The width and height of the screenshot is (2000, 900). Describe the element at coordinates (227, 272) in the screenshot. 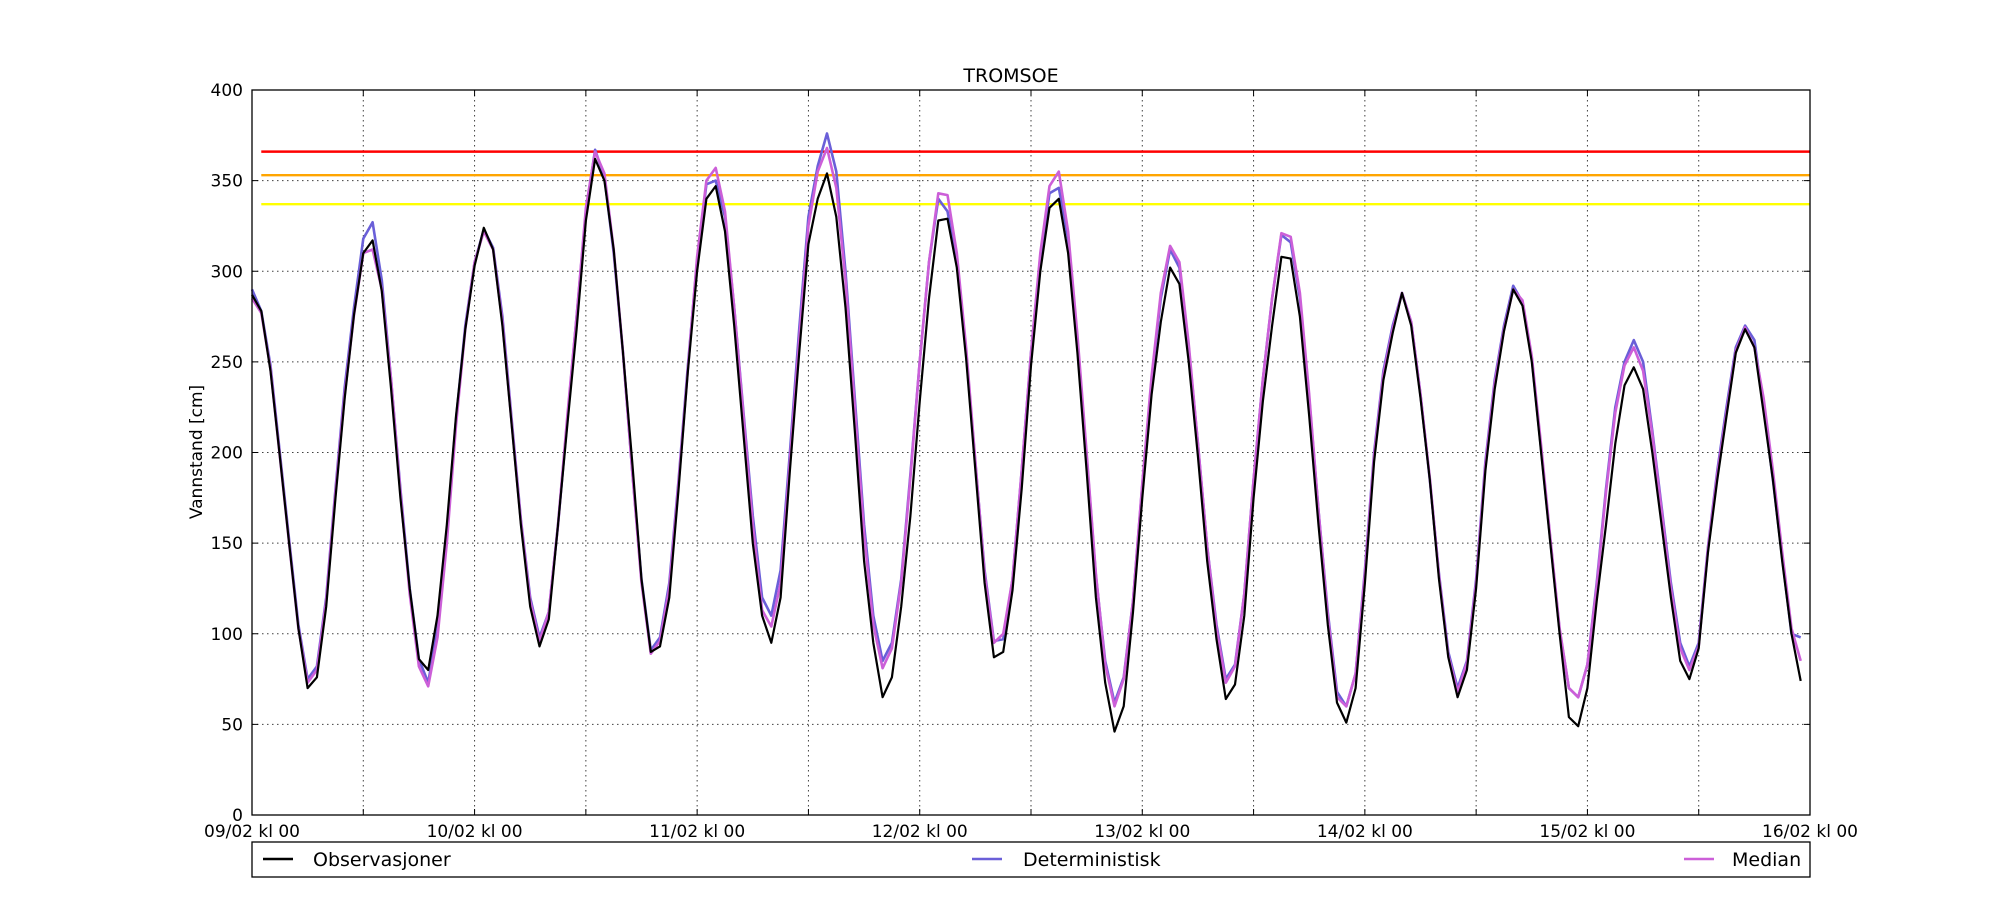

I see `y-tick-label: 300` at that location.